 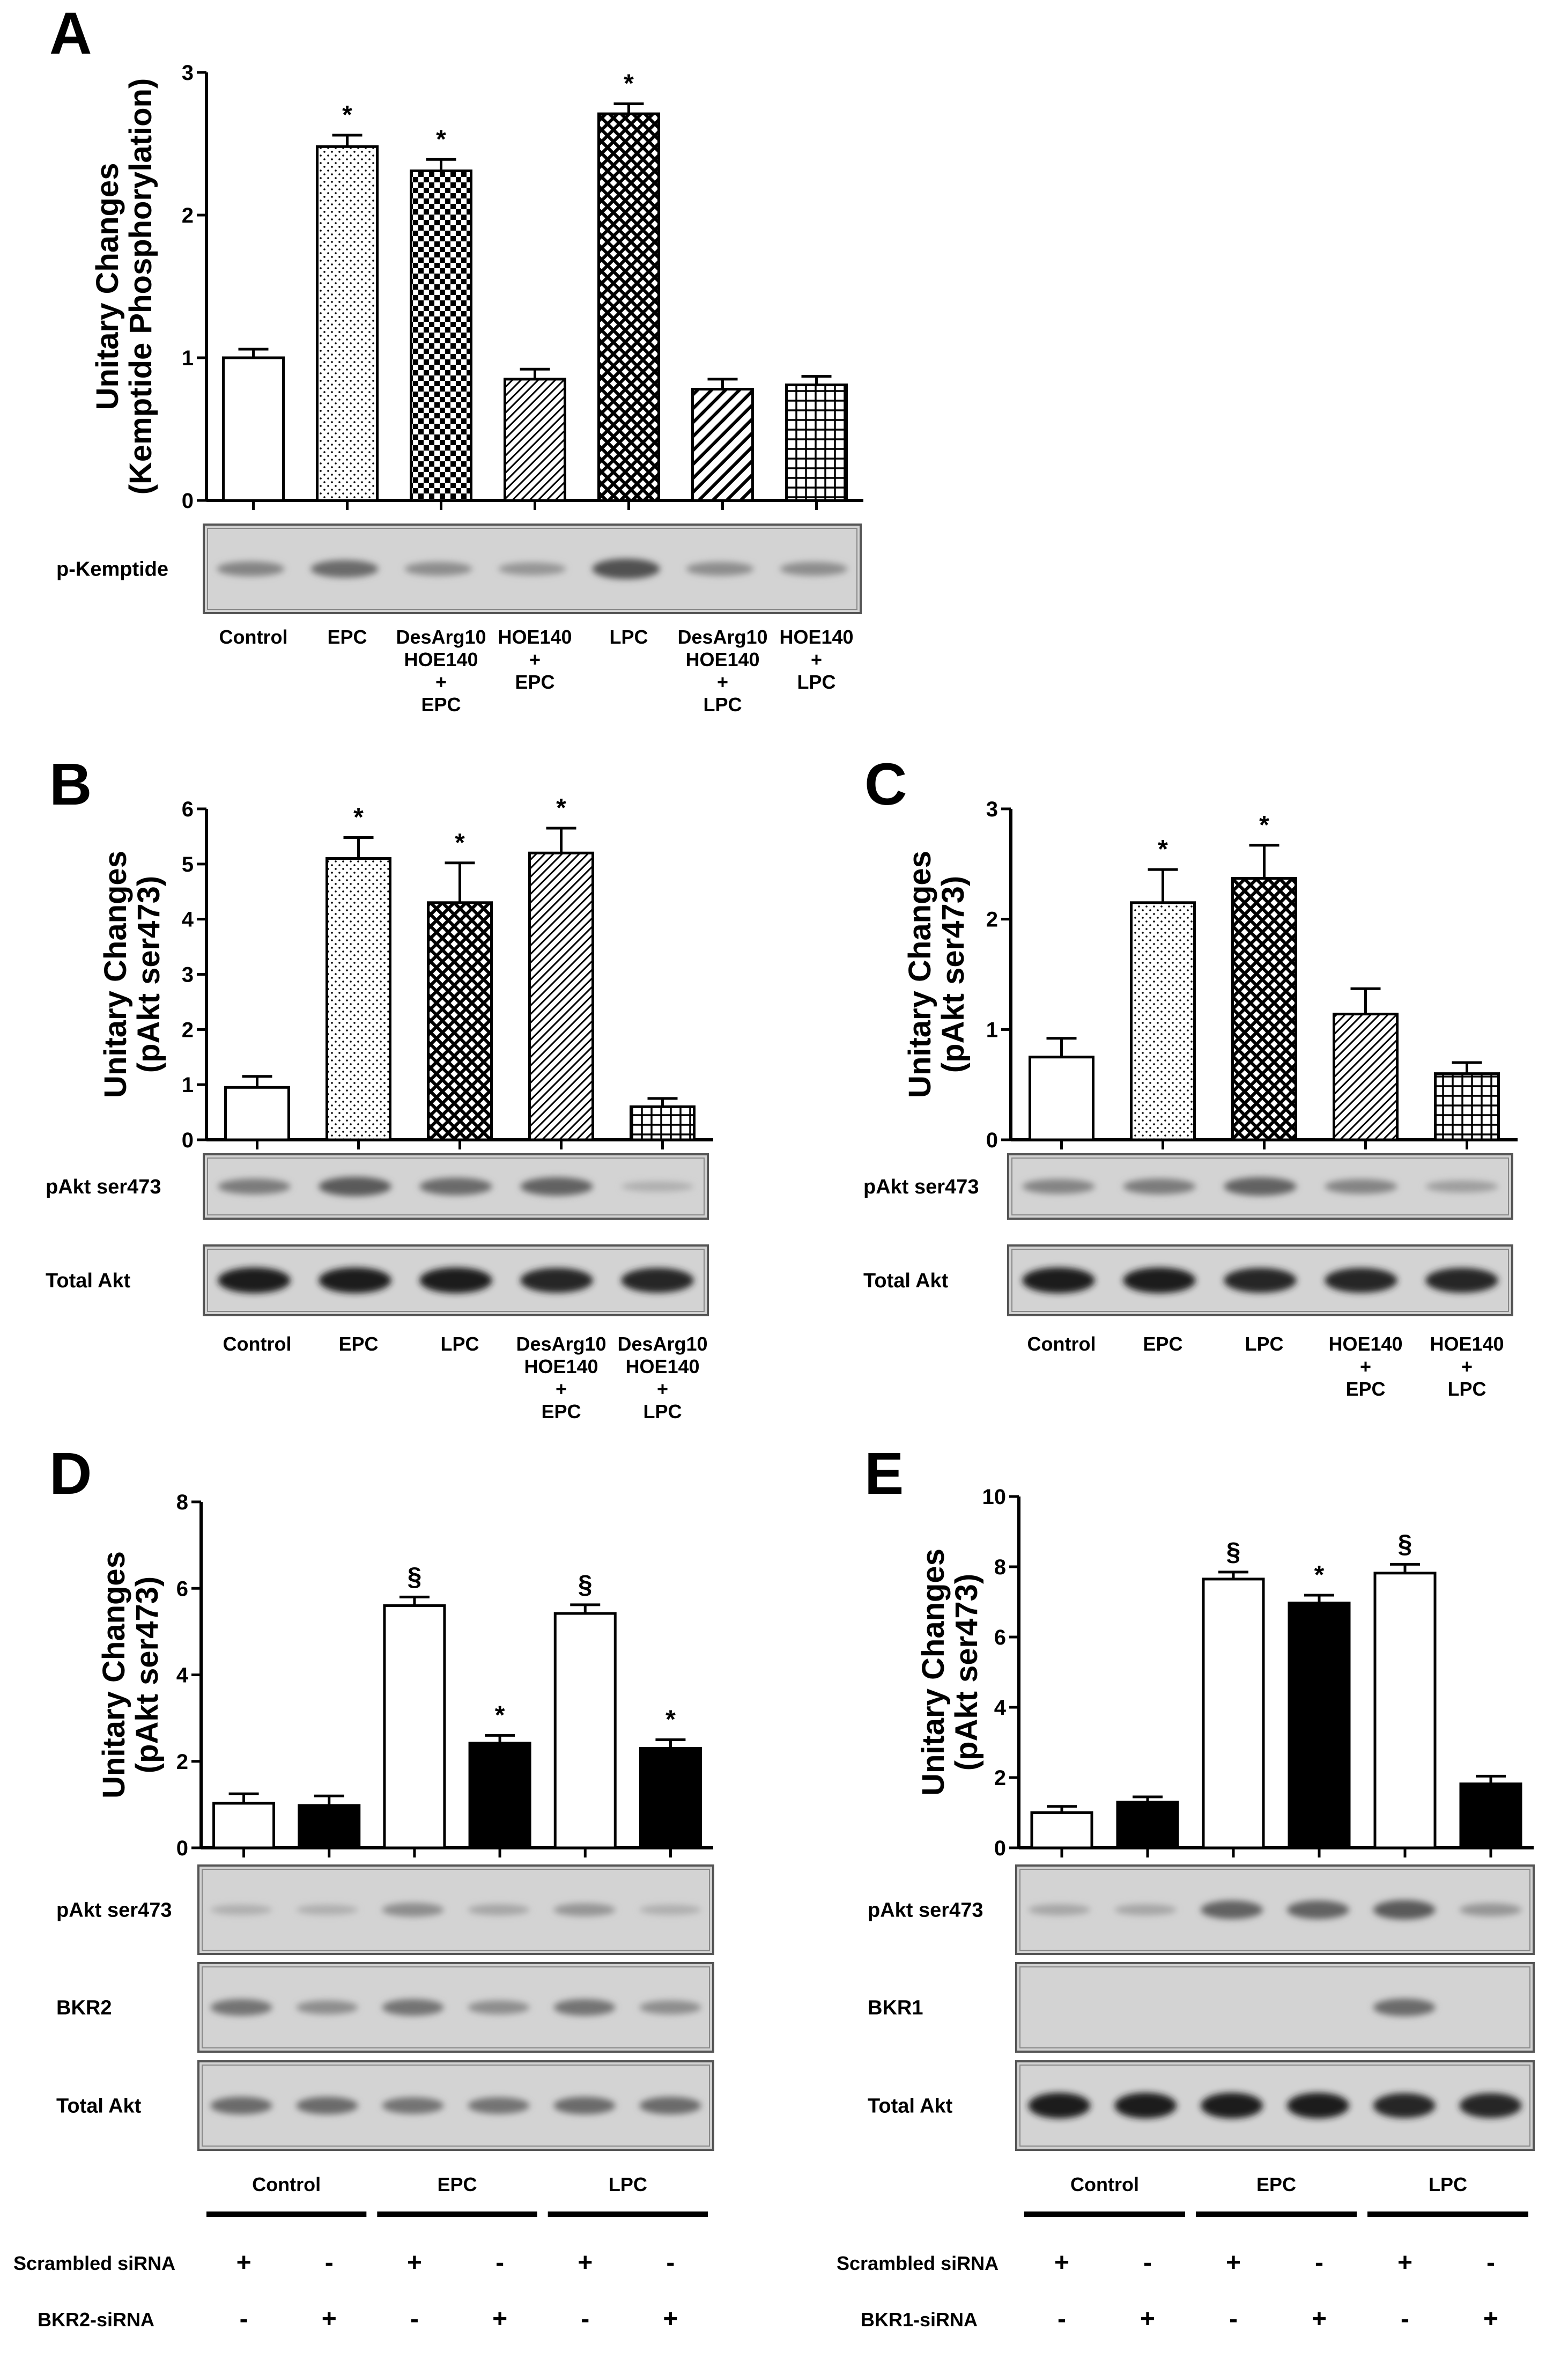 I want to click on y-tick-label: 8, so click(x=1000, y=1568).